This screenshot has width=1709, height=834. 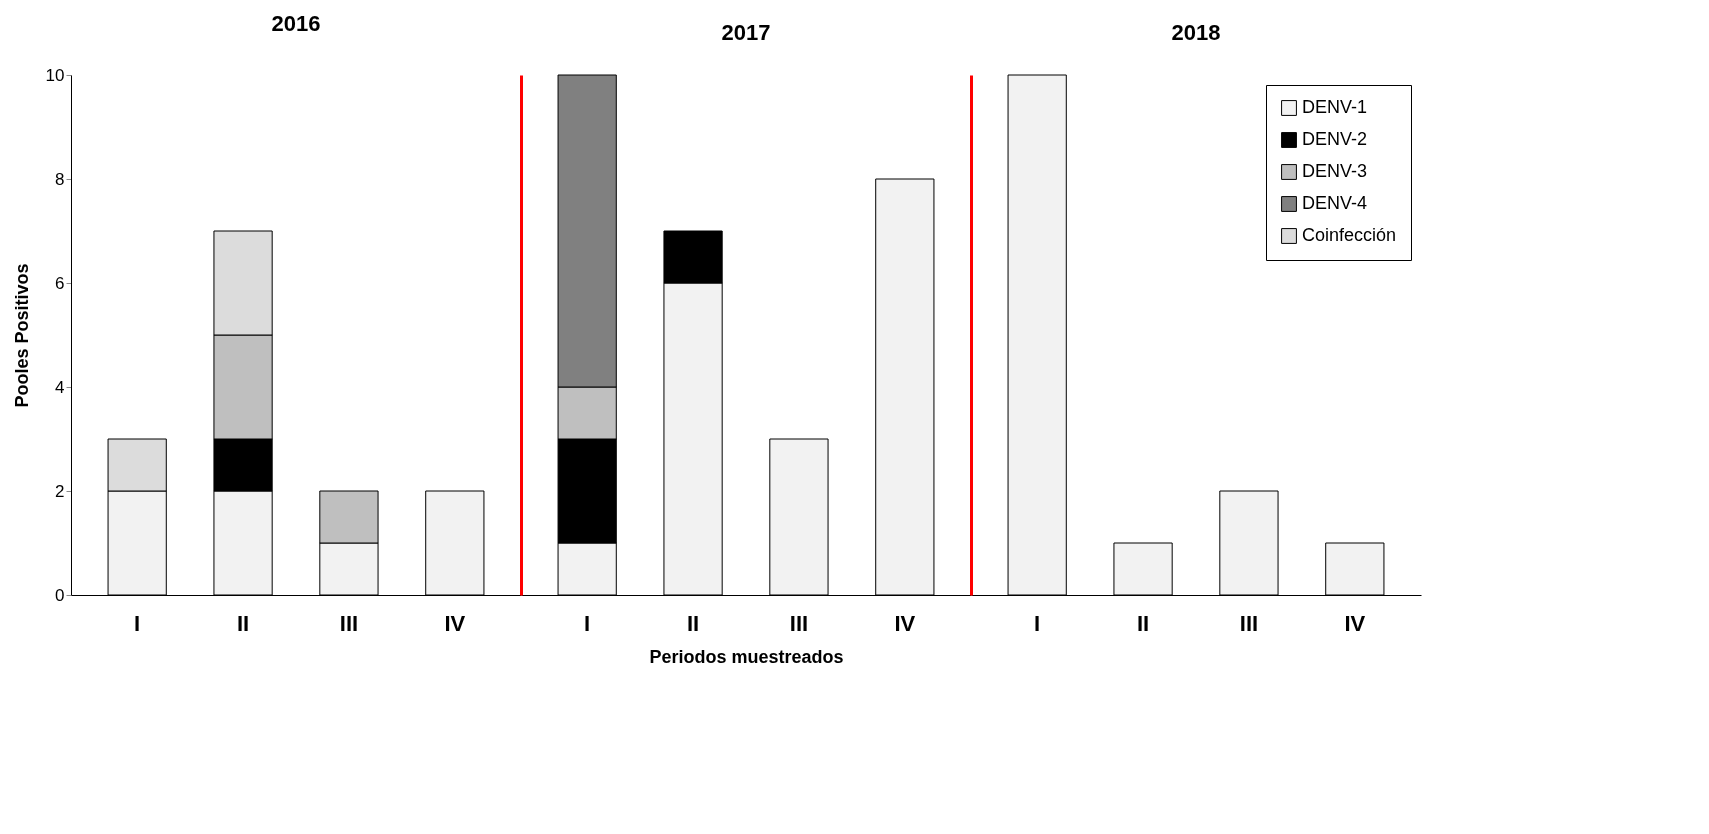 What do you see at coordinates (21, 335) in the screenshot?
I see `y-axis-title: Pooles Positivos` at bounding box center [21, 335].